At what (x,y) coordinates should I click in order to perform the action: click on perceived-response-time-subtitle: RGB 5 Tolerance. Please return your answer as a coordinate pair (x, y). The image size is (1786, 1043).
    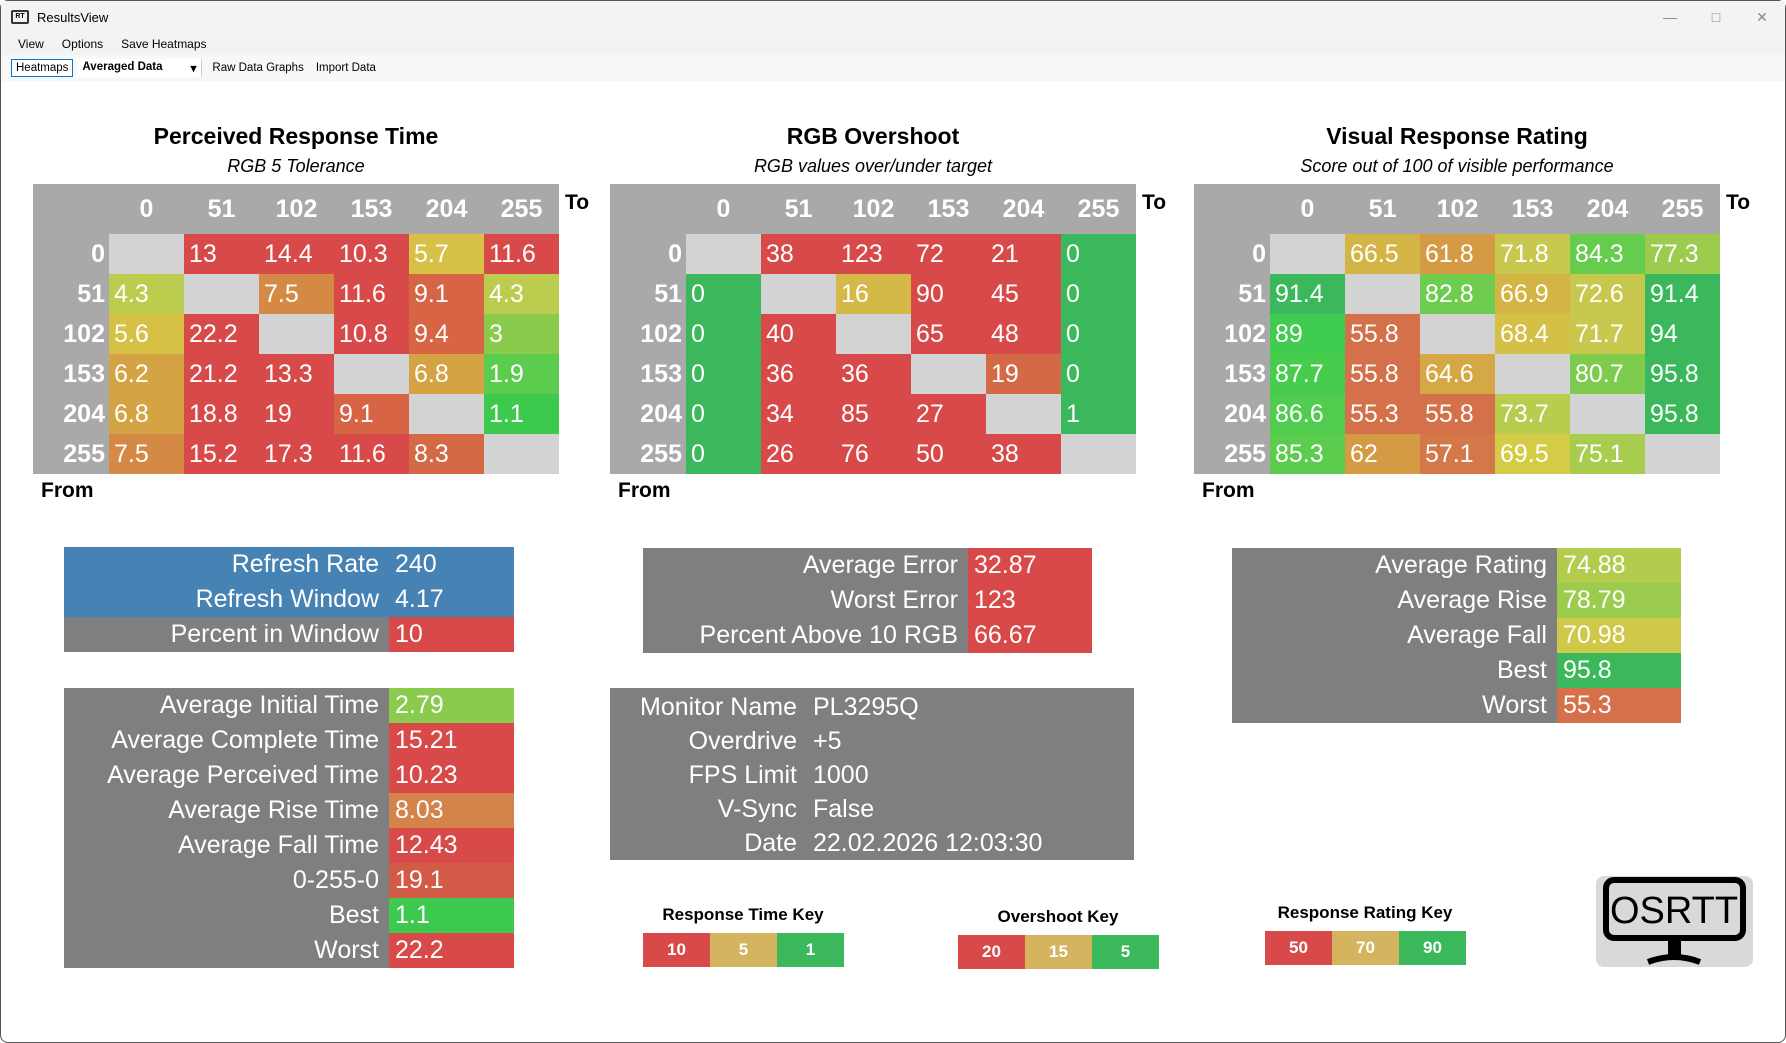
    Looking at the image, I should click on (296, 166).